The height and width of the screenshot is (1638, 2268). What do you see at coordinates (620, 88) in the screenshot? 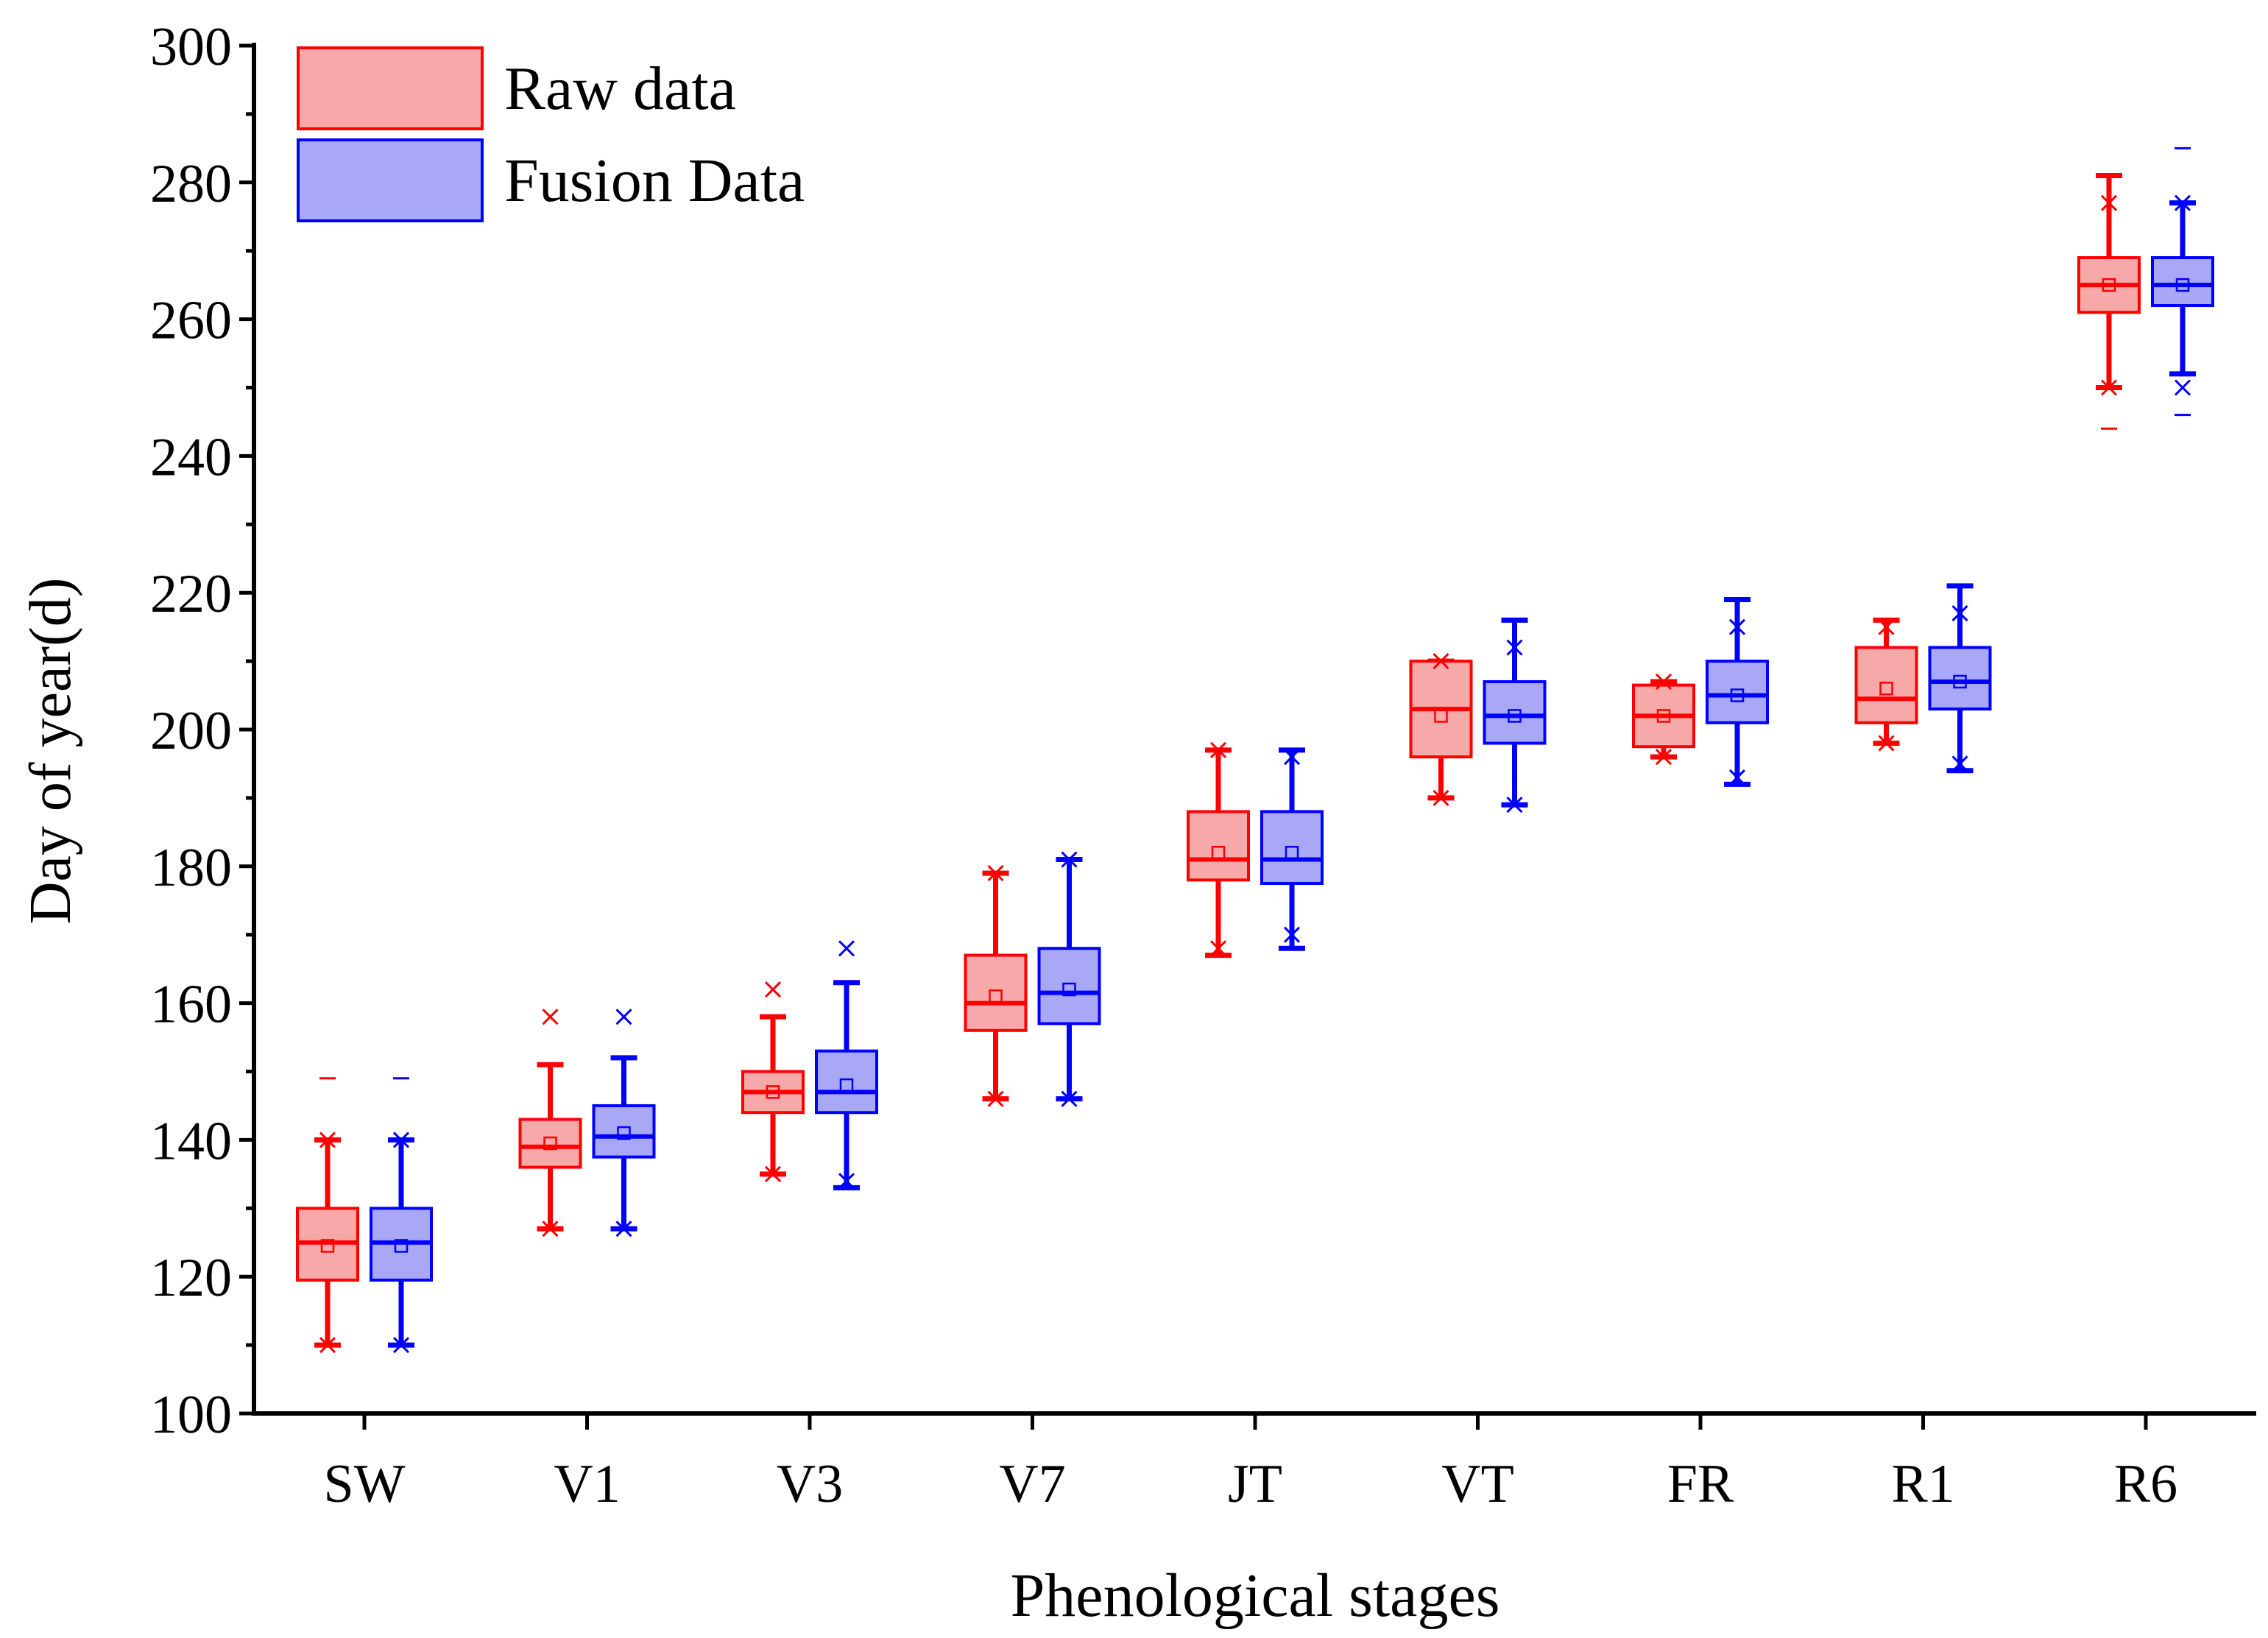
I see `legend-label: Raw data` at bounding box center [620, 88].